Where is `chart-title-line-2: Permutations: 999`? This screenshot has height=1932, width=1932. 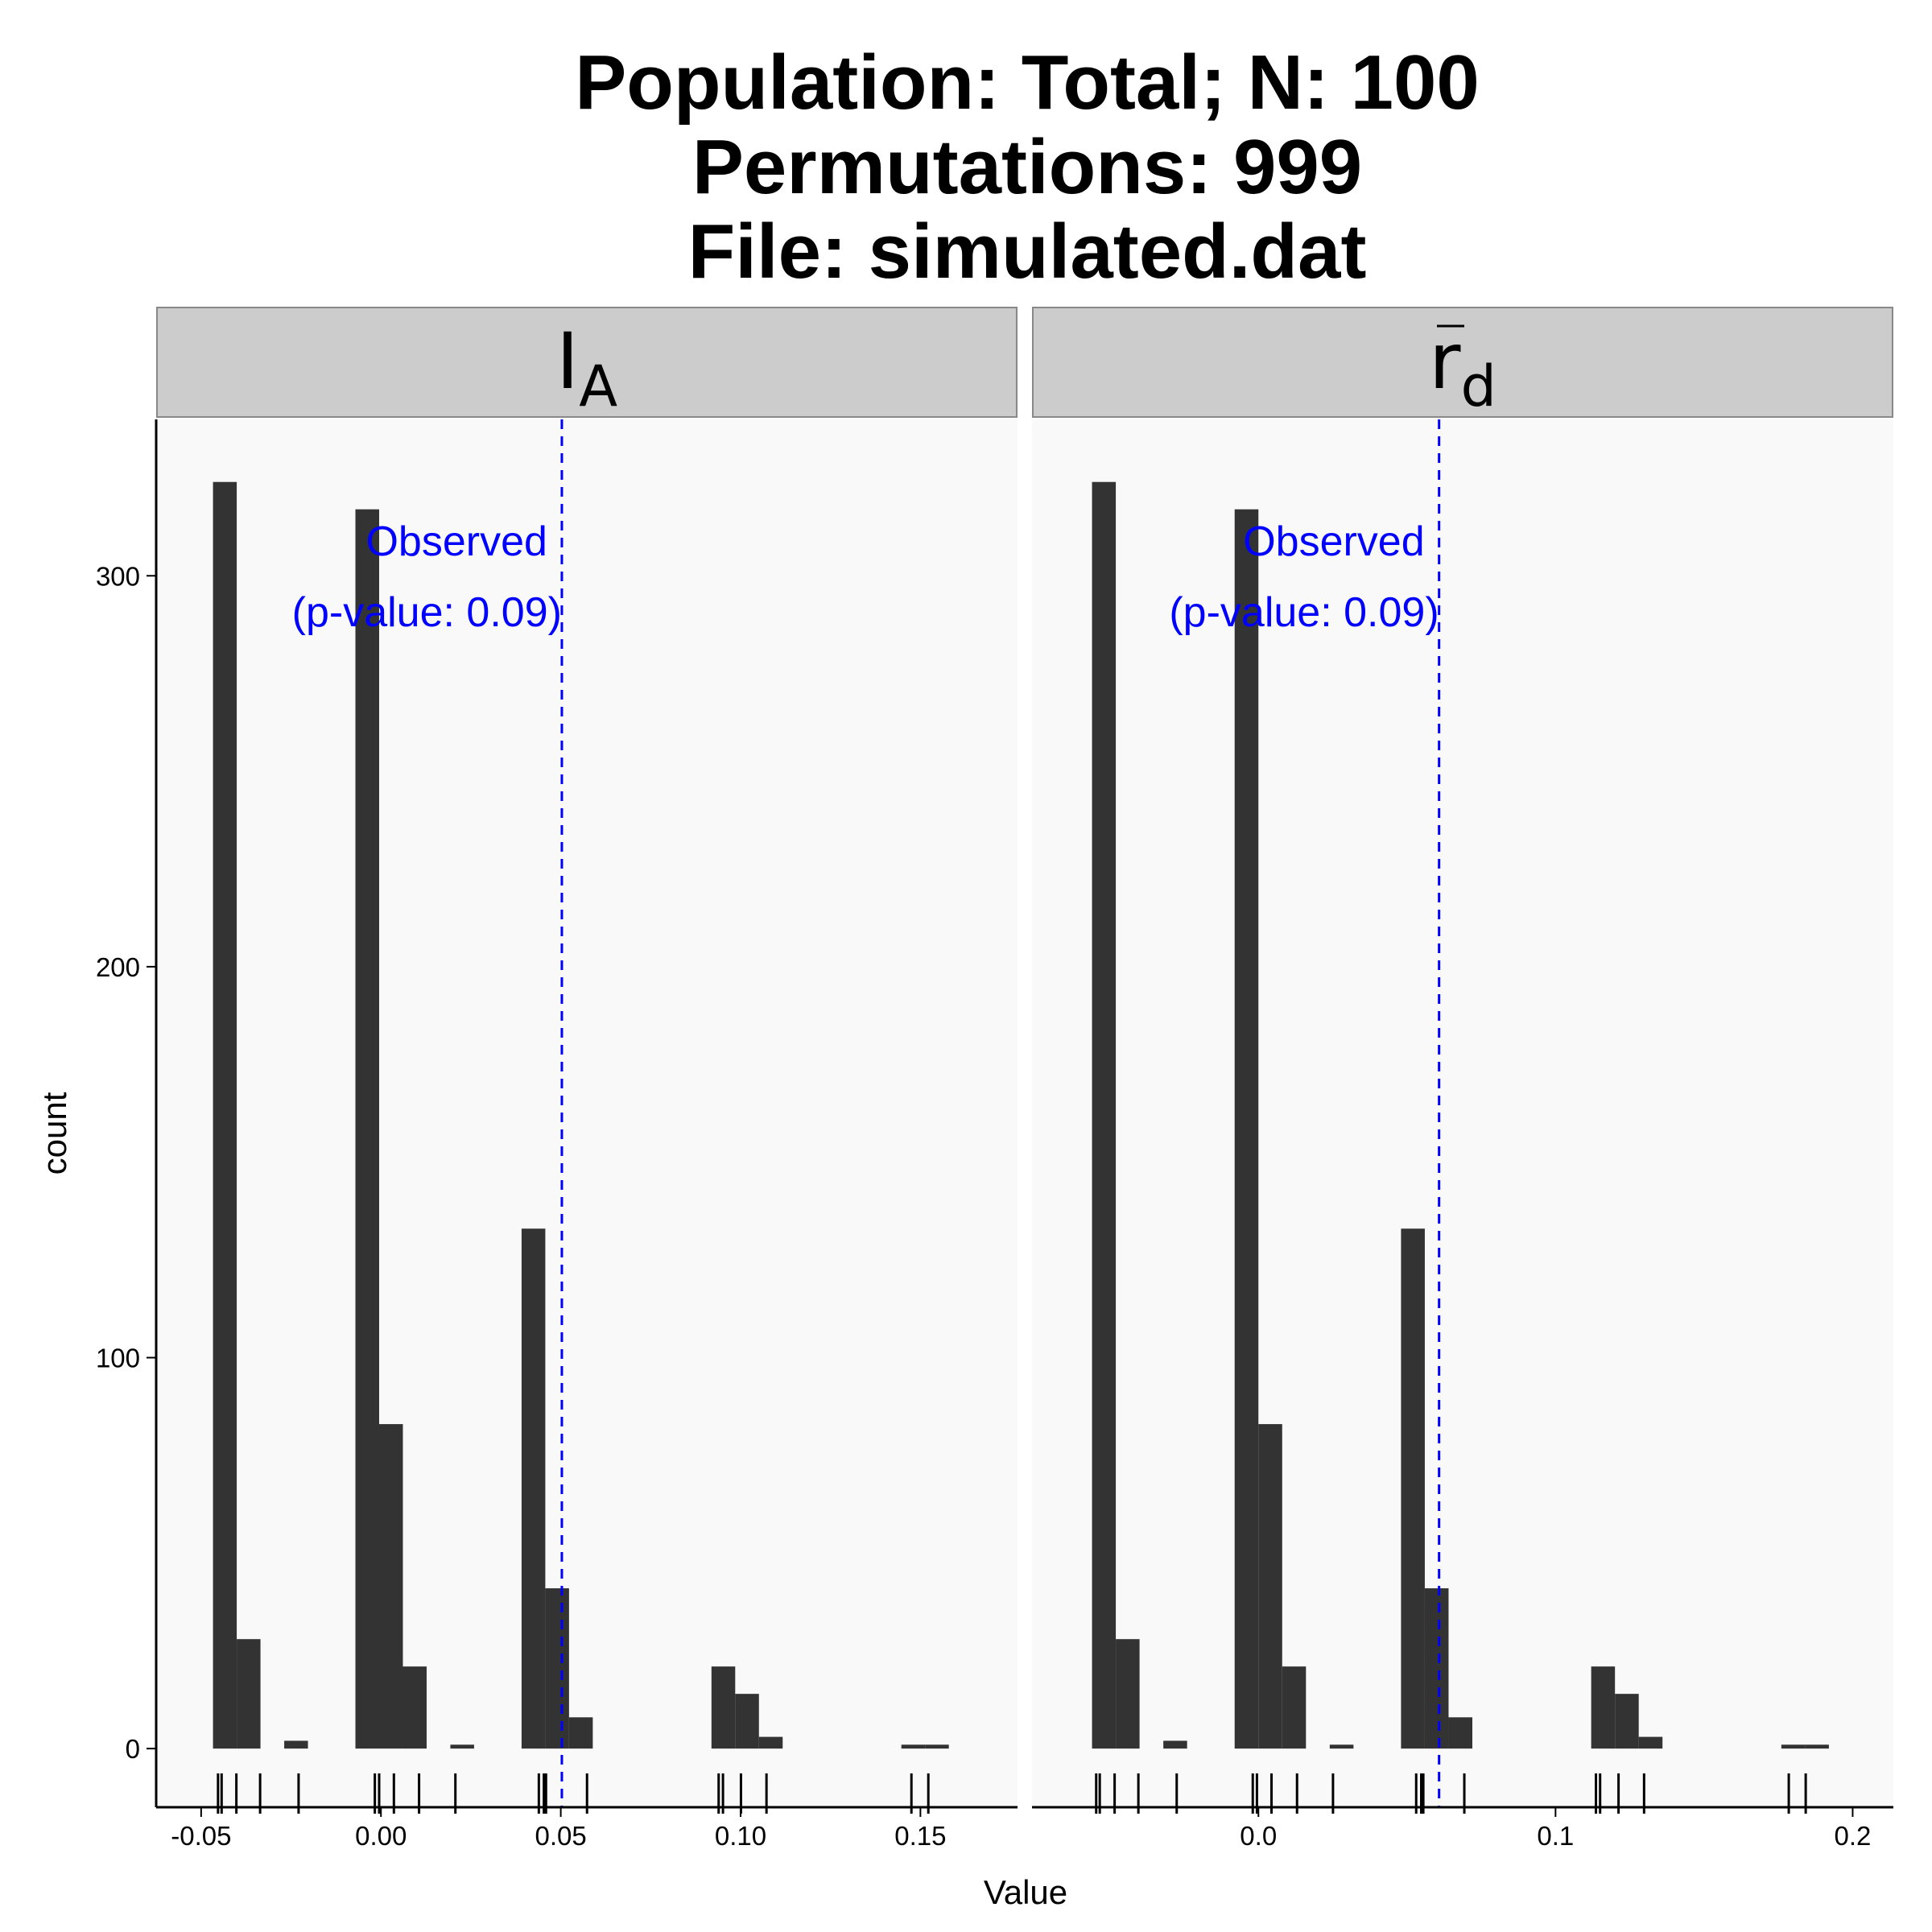
chart-title-line-2: Permutations: 999 is located at coordinates (1027, 167).